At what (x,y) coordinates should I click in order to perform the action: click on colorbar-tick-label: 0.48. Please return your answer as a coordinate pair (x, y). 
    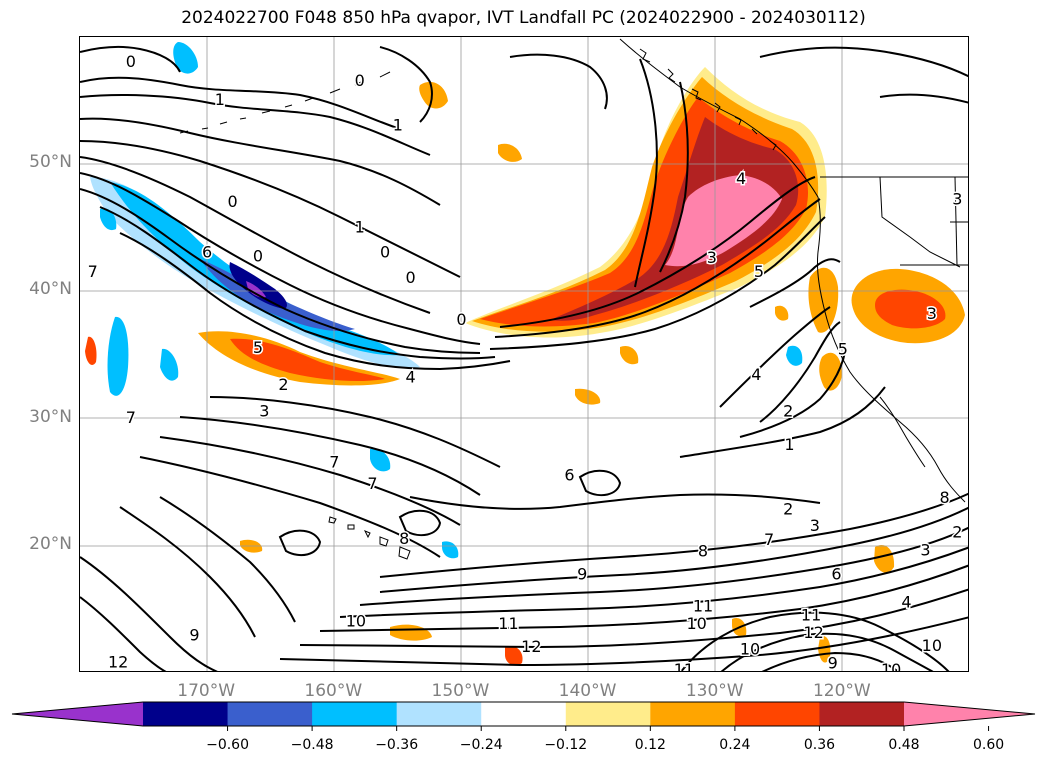
    Looking at the image, I should click on (904, 745).